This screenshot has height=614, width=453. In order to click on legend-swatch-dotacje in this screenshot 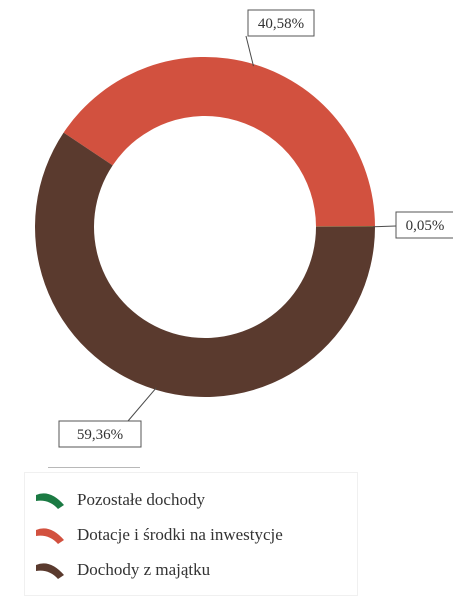, I will do `click(50, 536)`.